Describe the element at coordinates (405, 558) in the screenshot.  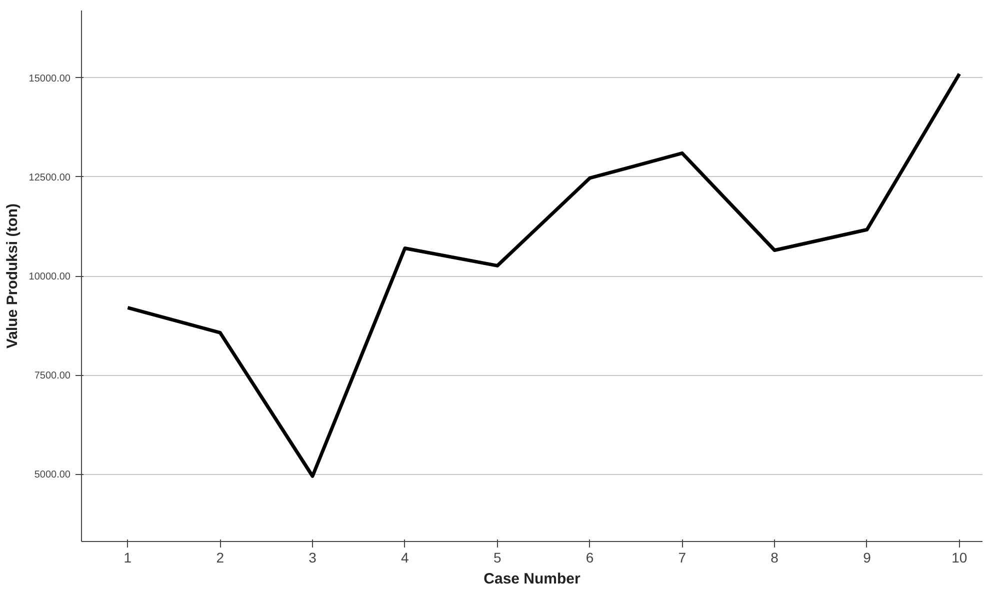
I see `x-tick-label: 4` at that location.